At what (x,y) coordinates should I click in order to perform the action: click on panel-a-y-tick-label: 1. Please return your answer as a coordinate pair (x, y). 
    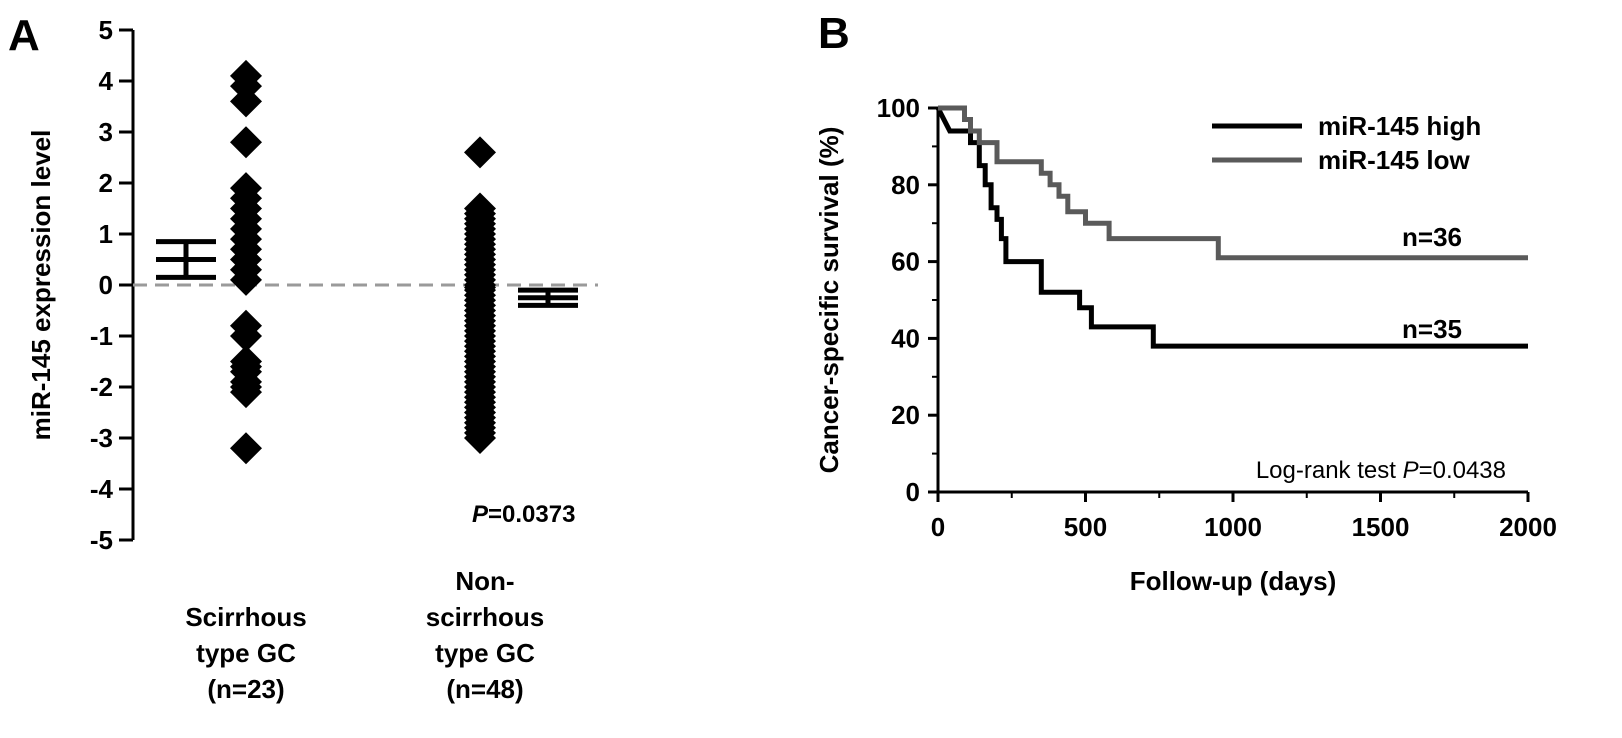
    Looking at the image, I should click on (106, 234).